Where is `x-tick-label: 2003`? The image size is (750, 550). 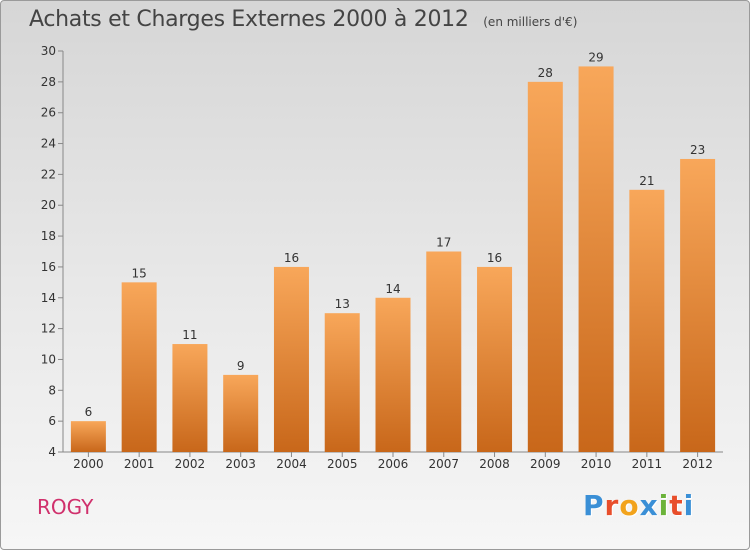 x-tick-label: 2003 is located at coordinates (240, 464).